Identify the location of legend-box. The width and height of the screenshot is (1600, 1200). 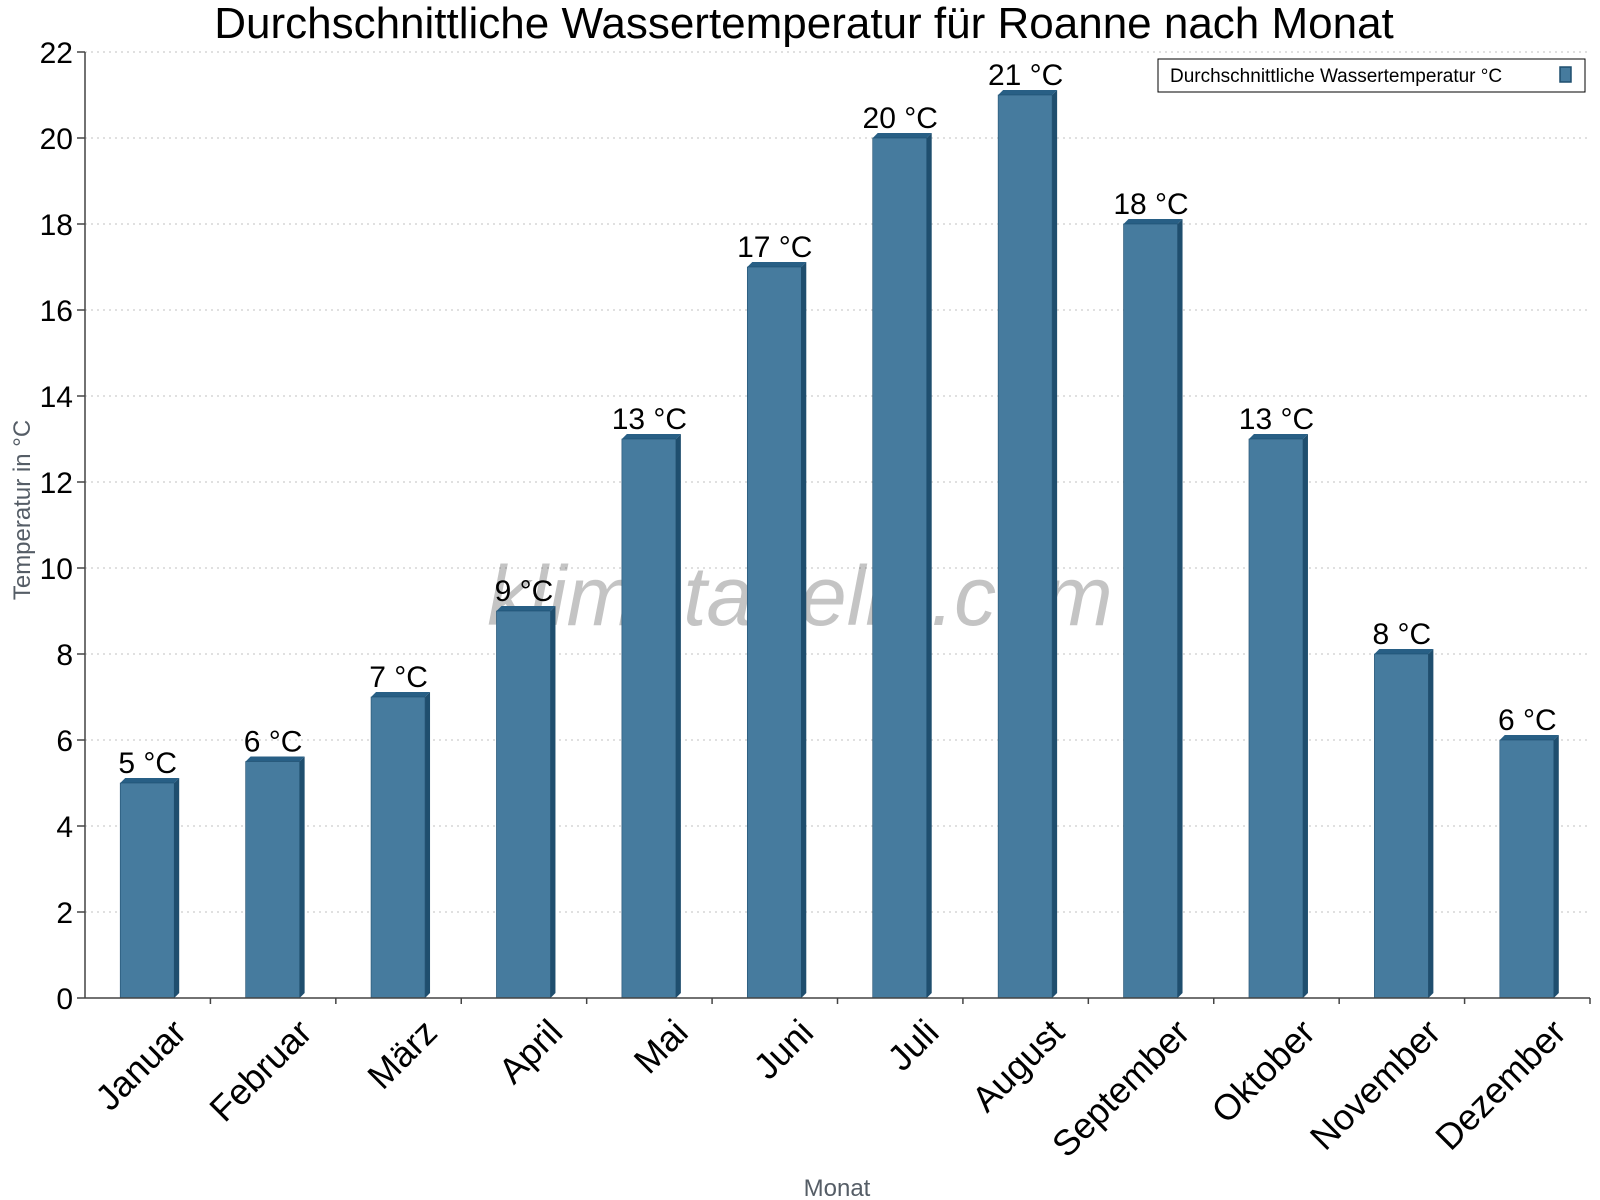
(1371, 75).